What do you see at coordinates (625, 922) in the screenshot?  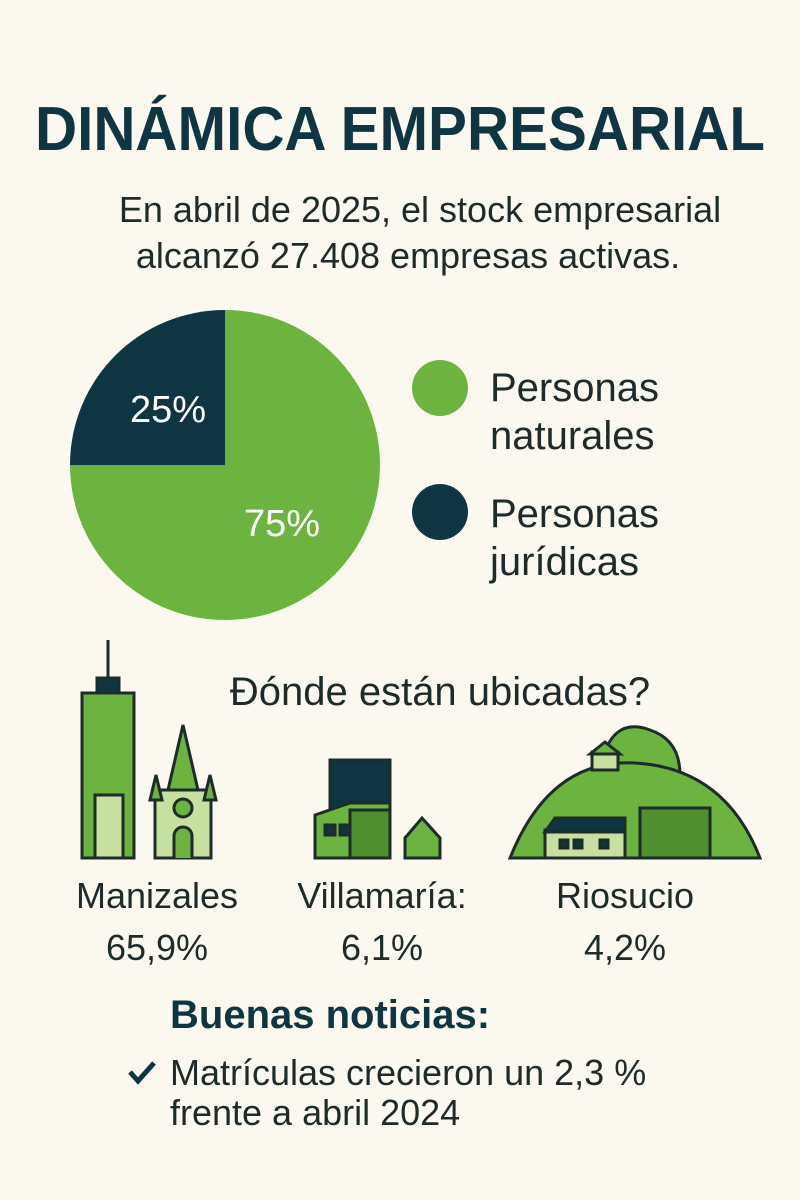 I see `location: Riosucio 4,2%` at bounding box center [625, 922].